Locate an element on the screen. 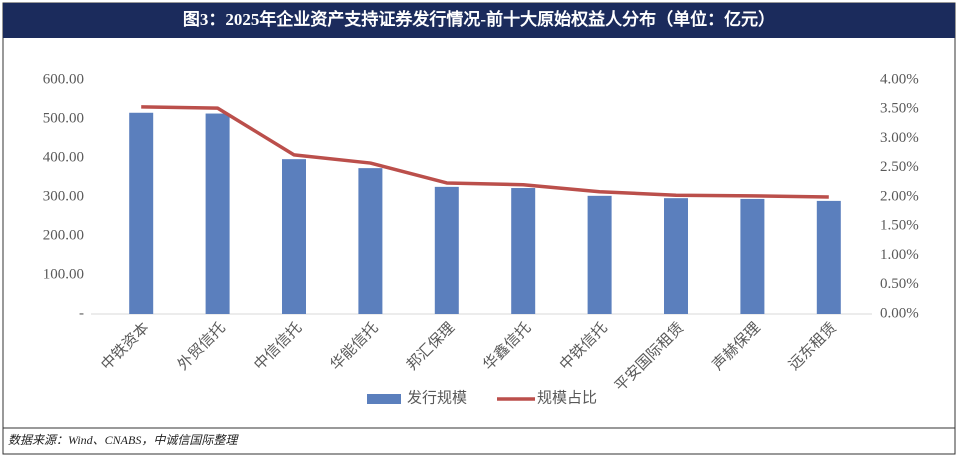 The height and width of the screenshot is (457, 959). y2-tick-label: 1.00% is located at coordinates (899, 255).